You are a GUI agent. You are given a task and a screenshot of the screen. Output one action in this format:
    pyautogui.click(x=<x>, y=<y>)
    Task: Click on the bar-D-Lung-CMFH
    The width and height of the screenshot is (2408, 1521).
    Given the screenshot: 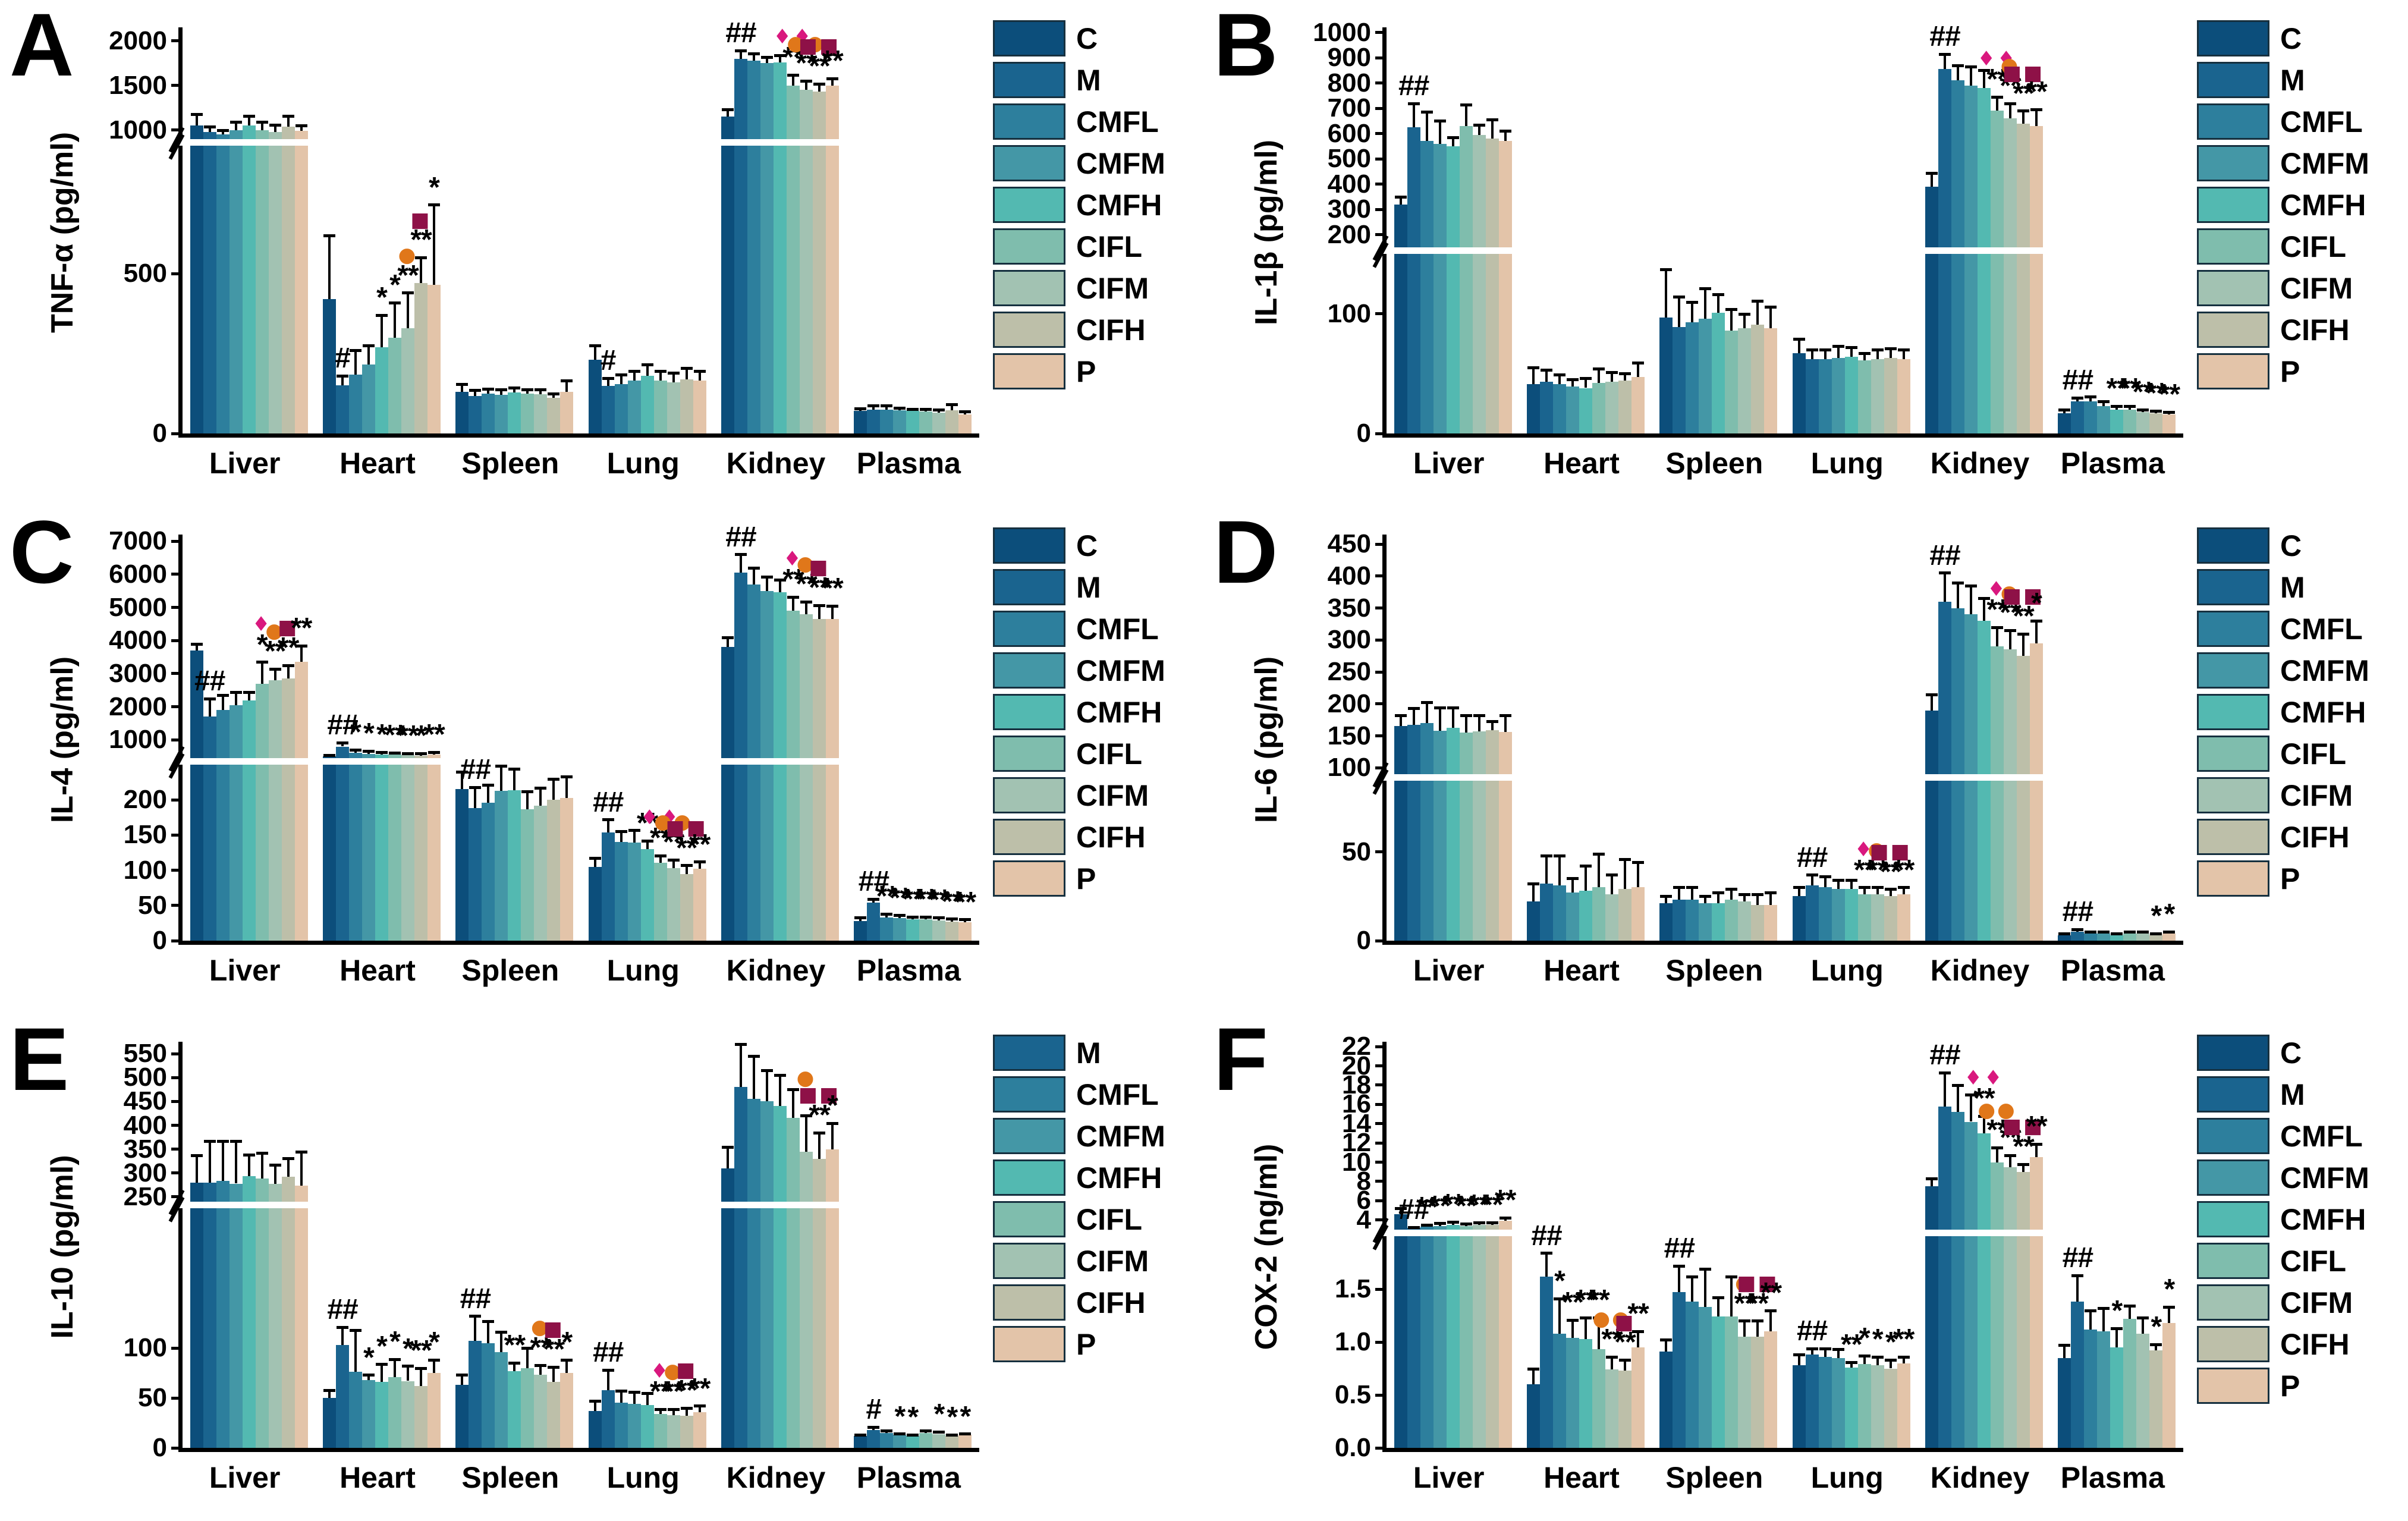 What is the action you would take?
    pyautogui.click(x=1851, y=915)
    